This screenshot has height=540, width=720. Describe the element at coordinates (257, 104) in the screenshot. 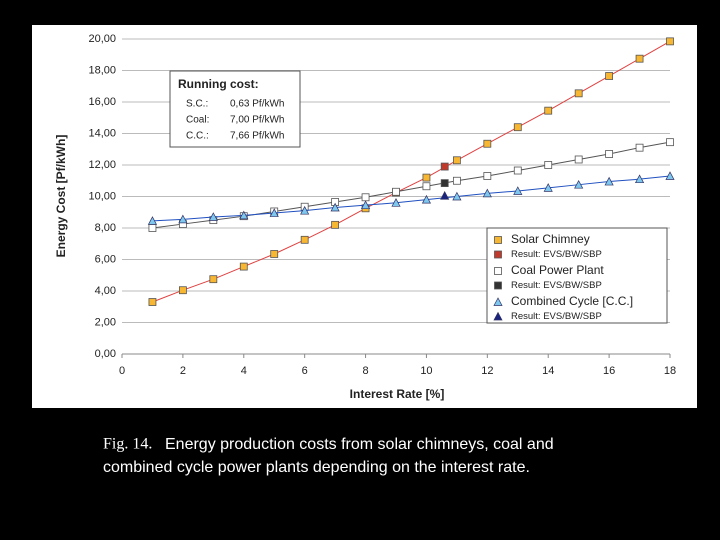

I see `running-cost-value: 0,63 Pf/kWh` at that location.